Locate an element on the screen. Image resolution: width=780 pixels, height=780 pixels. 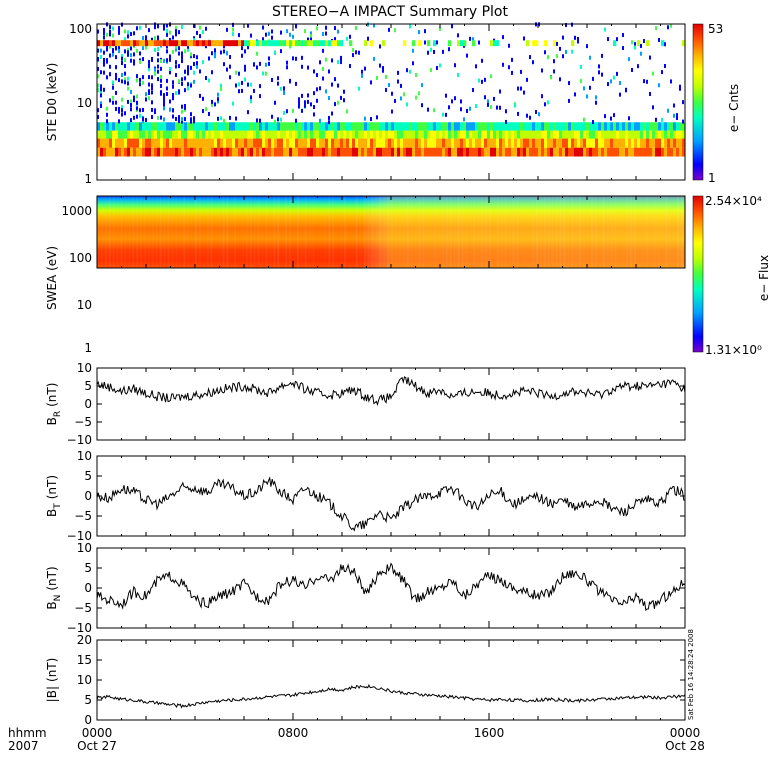
swea-y-tick-1000: 1000 is located at coordinates (76, 211).